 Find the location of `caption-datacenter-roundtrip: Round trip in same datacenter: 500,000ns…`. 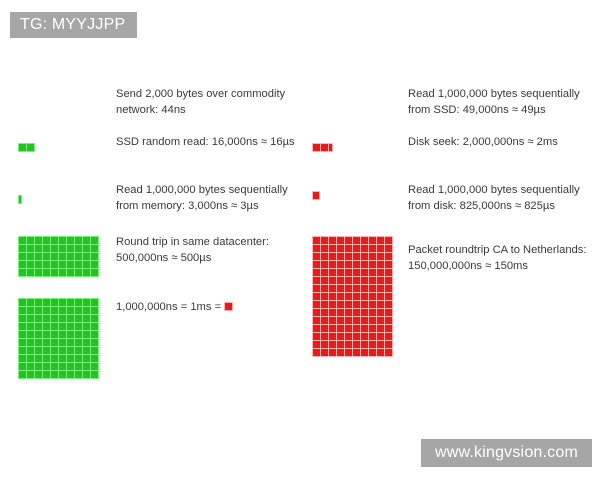

caption-datacenter-roundtrip: Round trip in same datacenter: 500,000ns… is located at coordinates (192, 250).